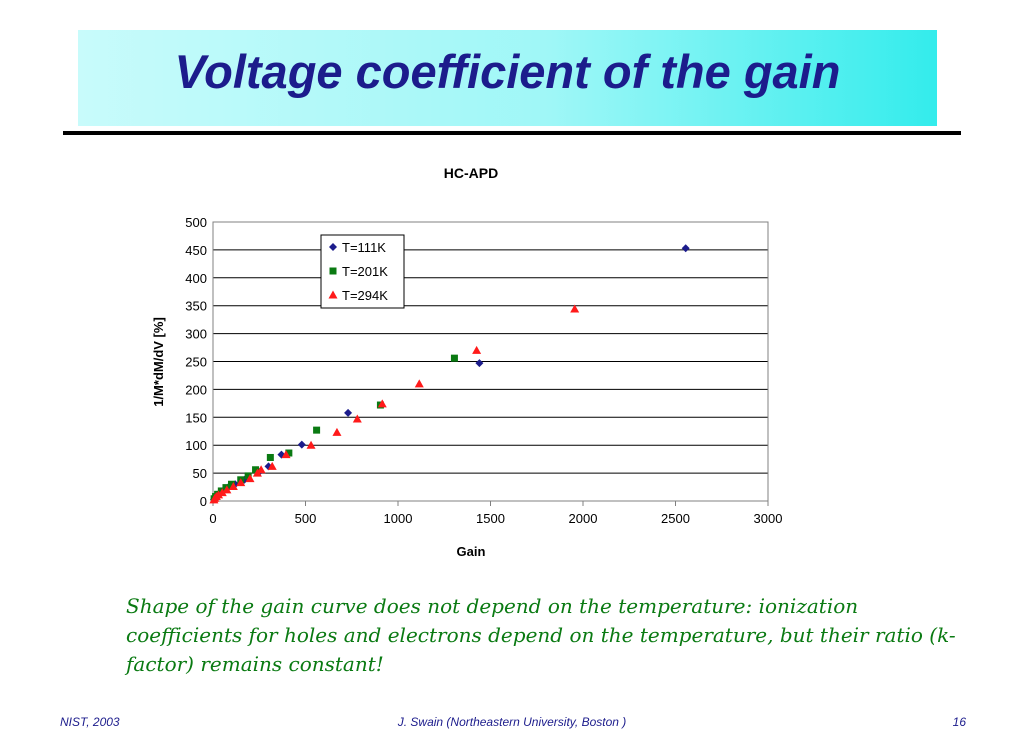 The image size is (1024, 748). What do you see at coordinates (583, 518) in the screenshot?
I see `x-tick-label: 2000` at bounding box center [583, 518].